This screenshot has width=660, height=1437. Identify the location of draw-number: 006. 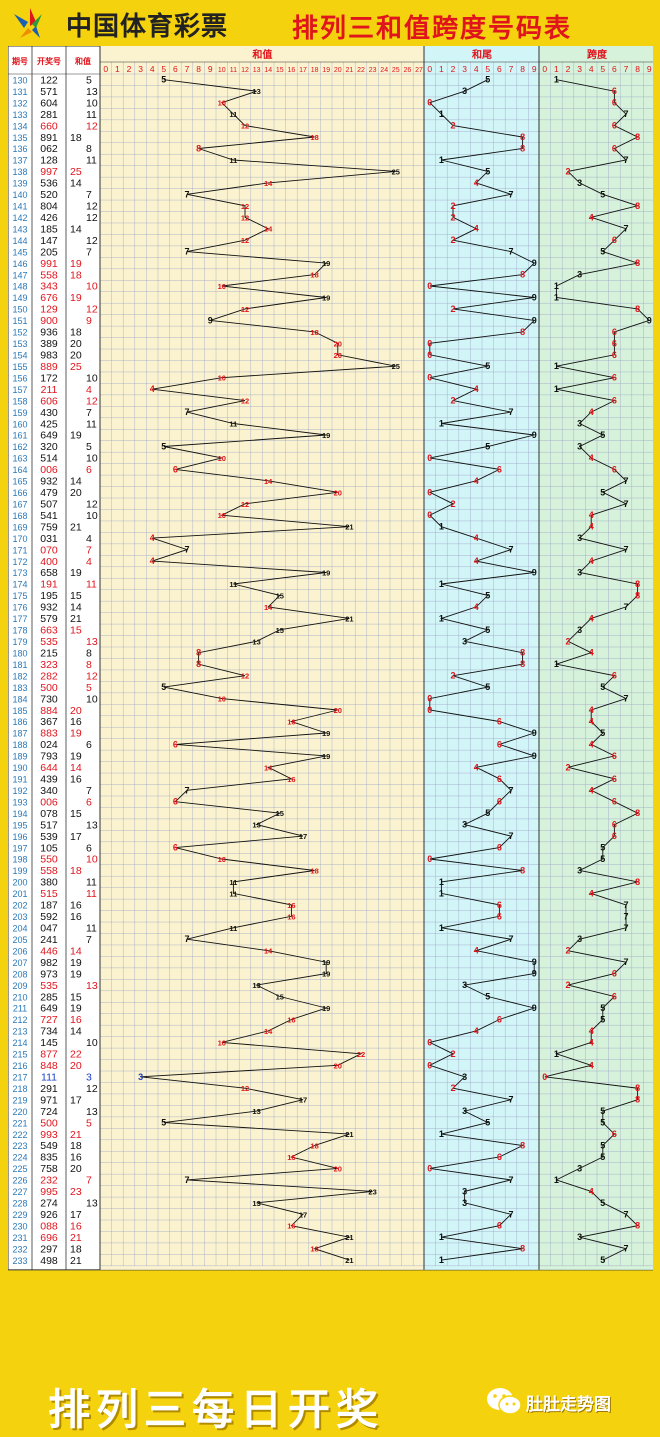
(49, 802).